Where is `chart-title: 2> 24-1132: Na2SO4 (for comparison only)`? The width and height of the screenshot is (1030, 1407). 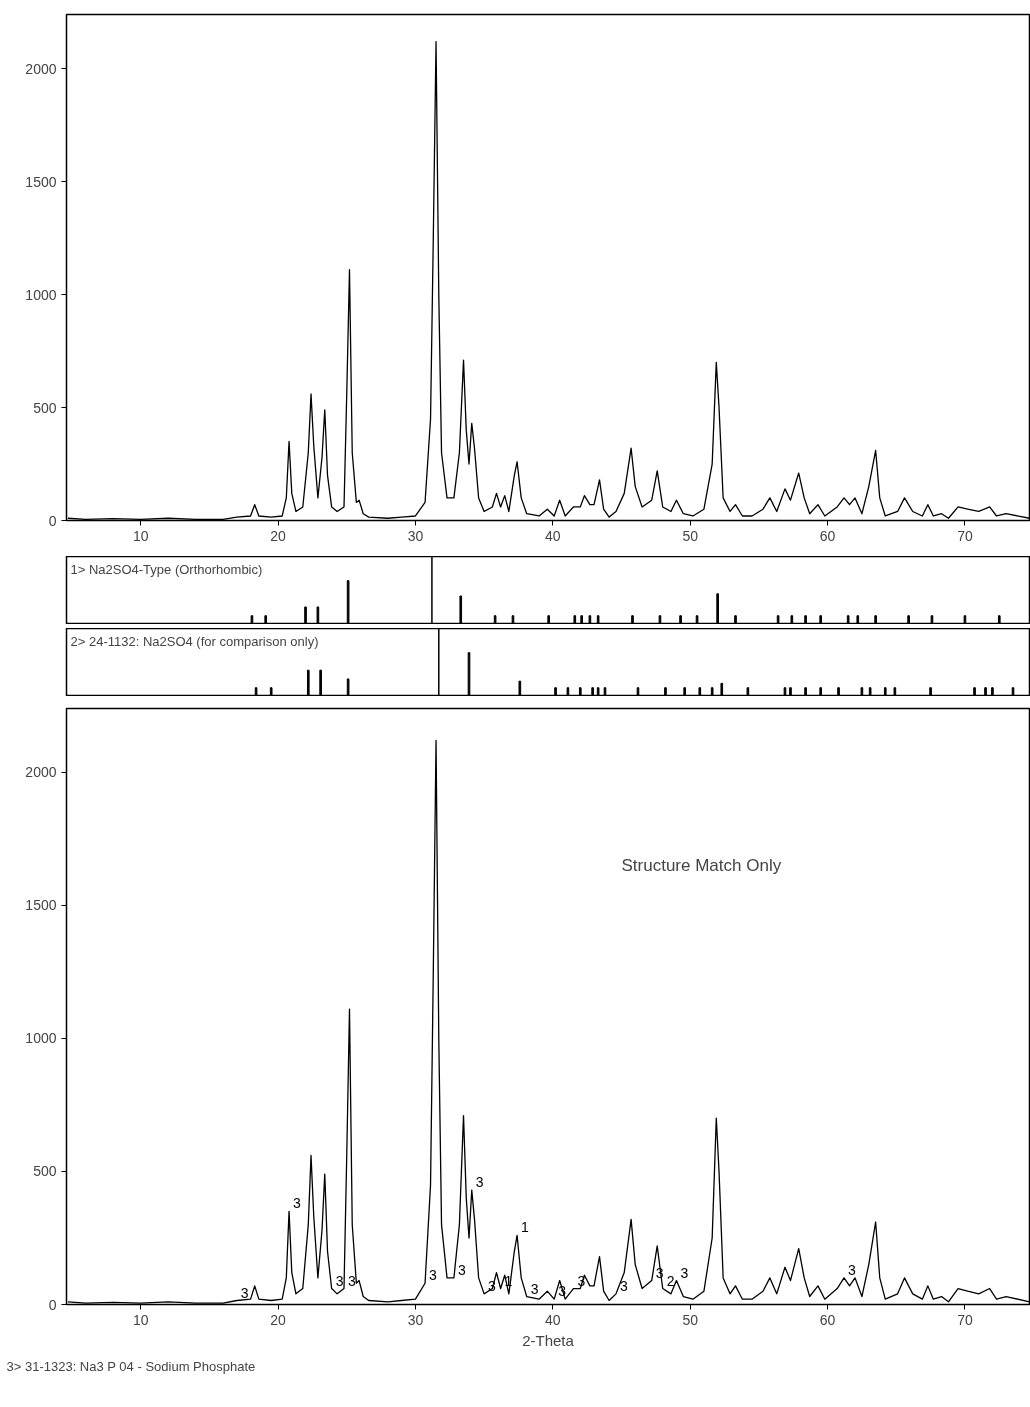
chart-title: 2> 24-1132: Na2SO4 (for comparison only) is located at coordinates (194, 641).